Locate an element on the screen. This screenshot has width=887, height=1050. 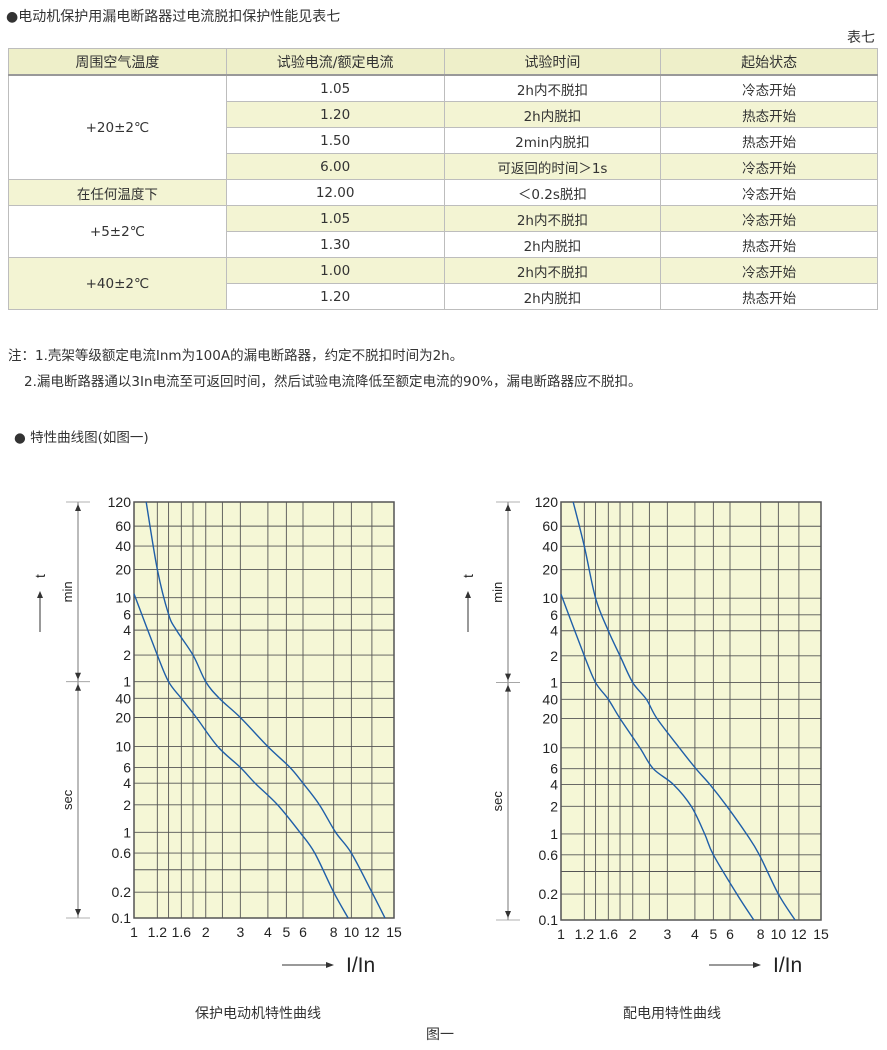
chart-1-y-tick-label-sec: 0.2 is located at coordinates (122, 892).